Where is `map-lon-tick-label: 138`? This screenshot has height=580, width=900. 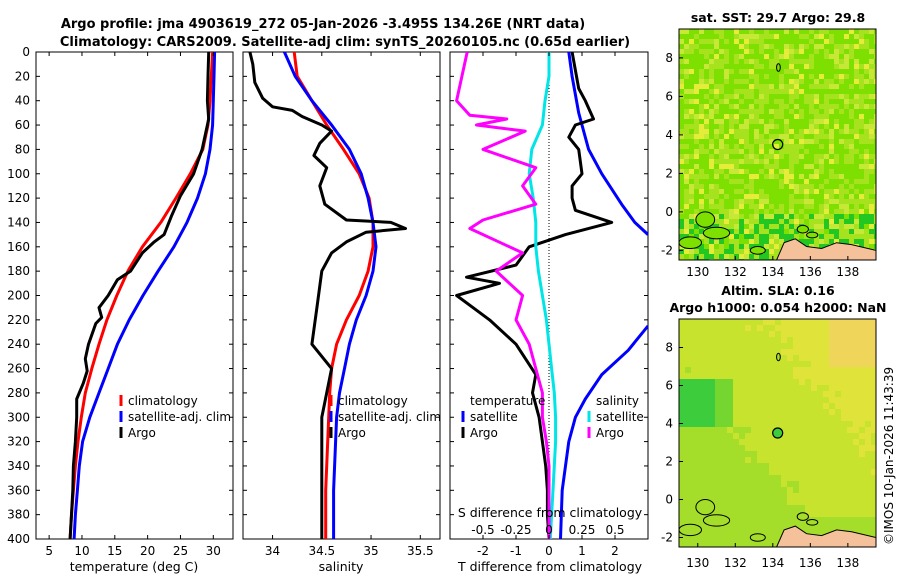
map-lon-tick-label: 138 is located at coordinates (847, 272).